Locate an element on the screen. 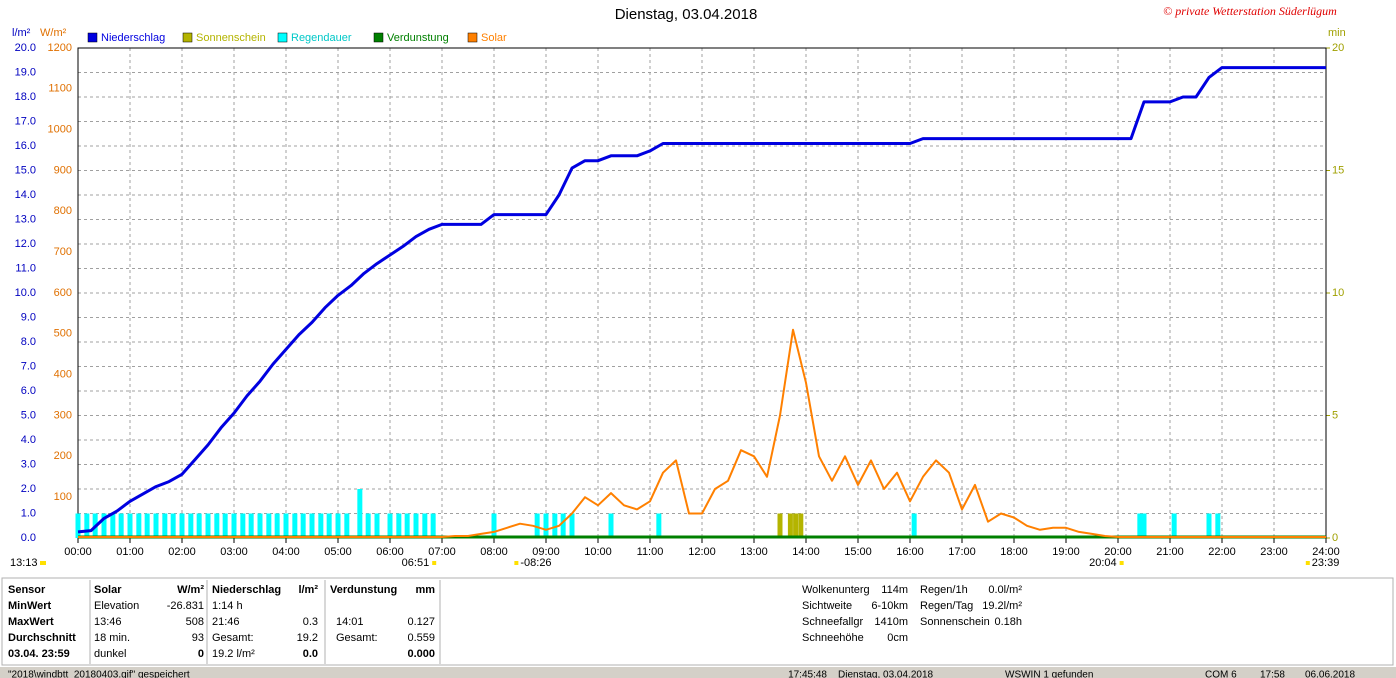  stats-col-title: Verdunstung is located at coordinates (363, 590).